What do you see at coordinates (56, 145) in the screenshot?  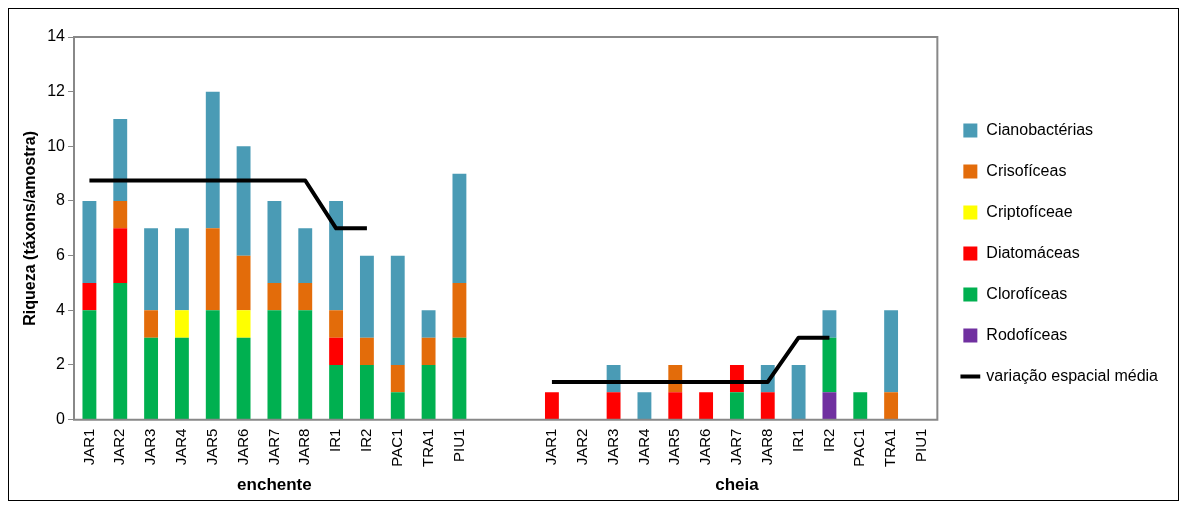 I see `y-tick-label: 10` at bounding box center [56, 145].